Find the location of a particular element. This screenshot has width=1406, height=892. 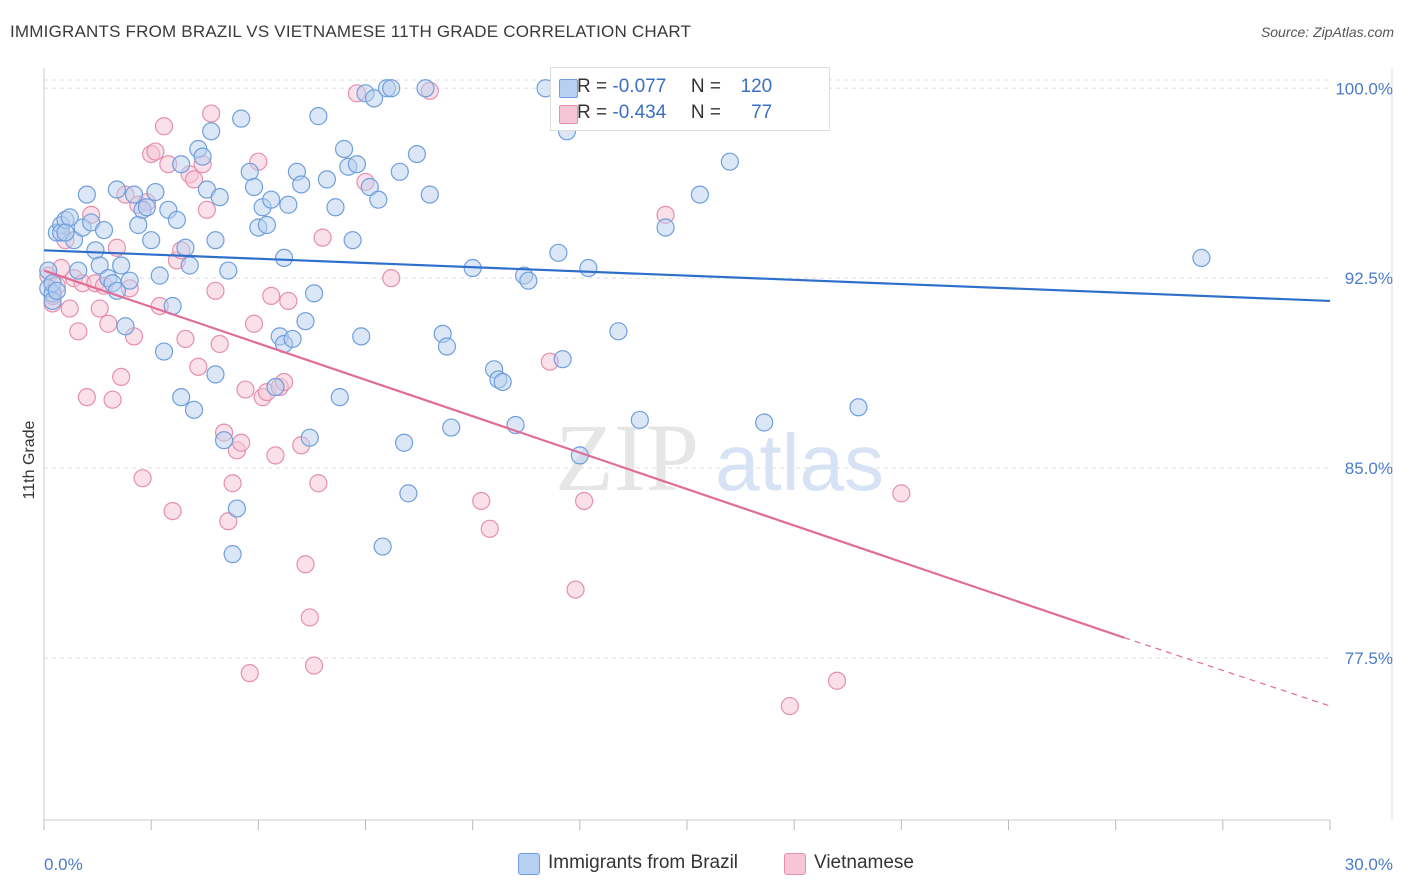

y-tick-label: 85.0% is located at coordinates (1369, 468).